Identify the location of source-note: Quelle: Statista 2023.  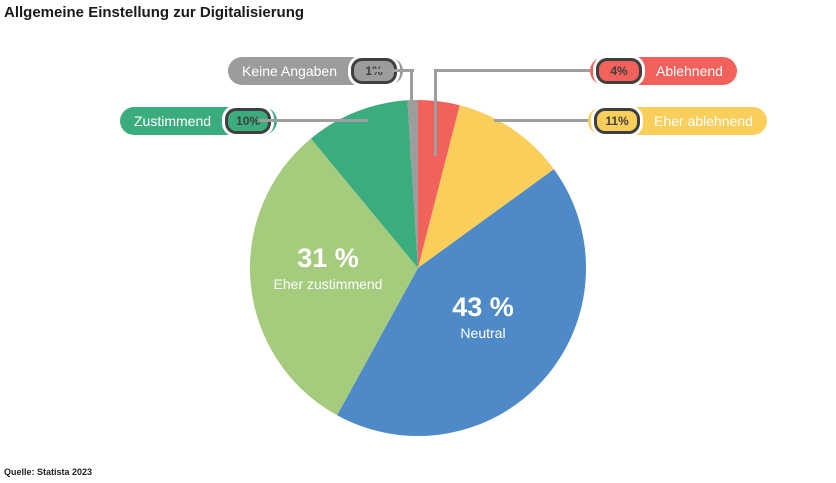
(48, 472).